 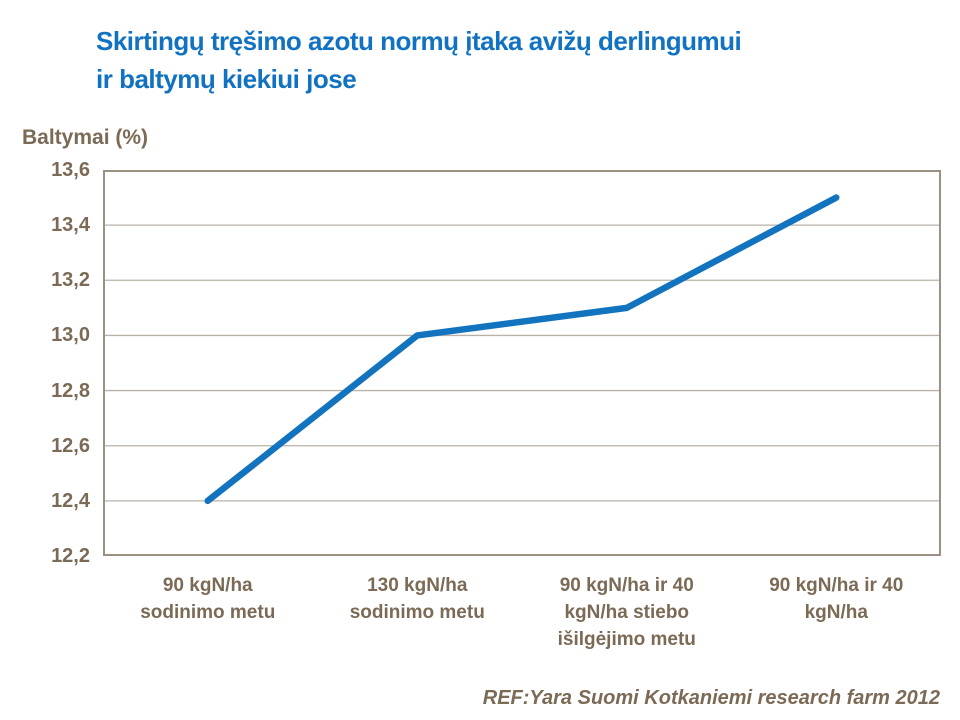 I want to click on category-label: 90 kgN/ha ir 40 kgN/ha, so click(x=836, y=599).